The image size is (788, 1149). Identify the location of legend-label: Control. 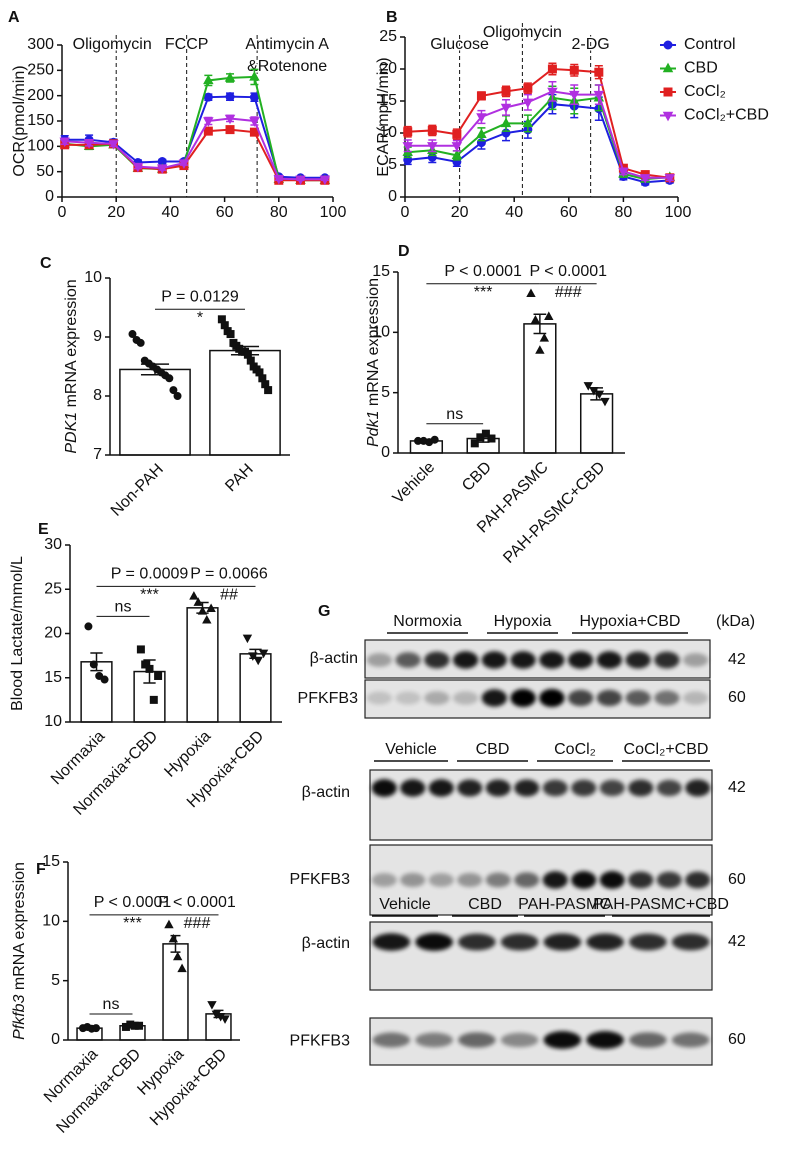
(710, 44).